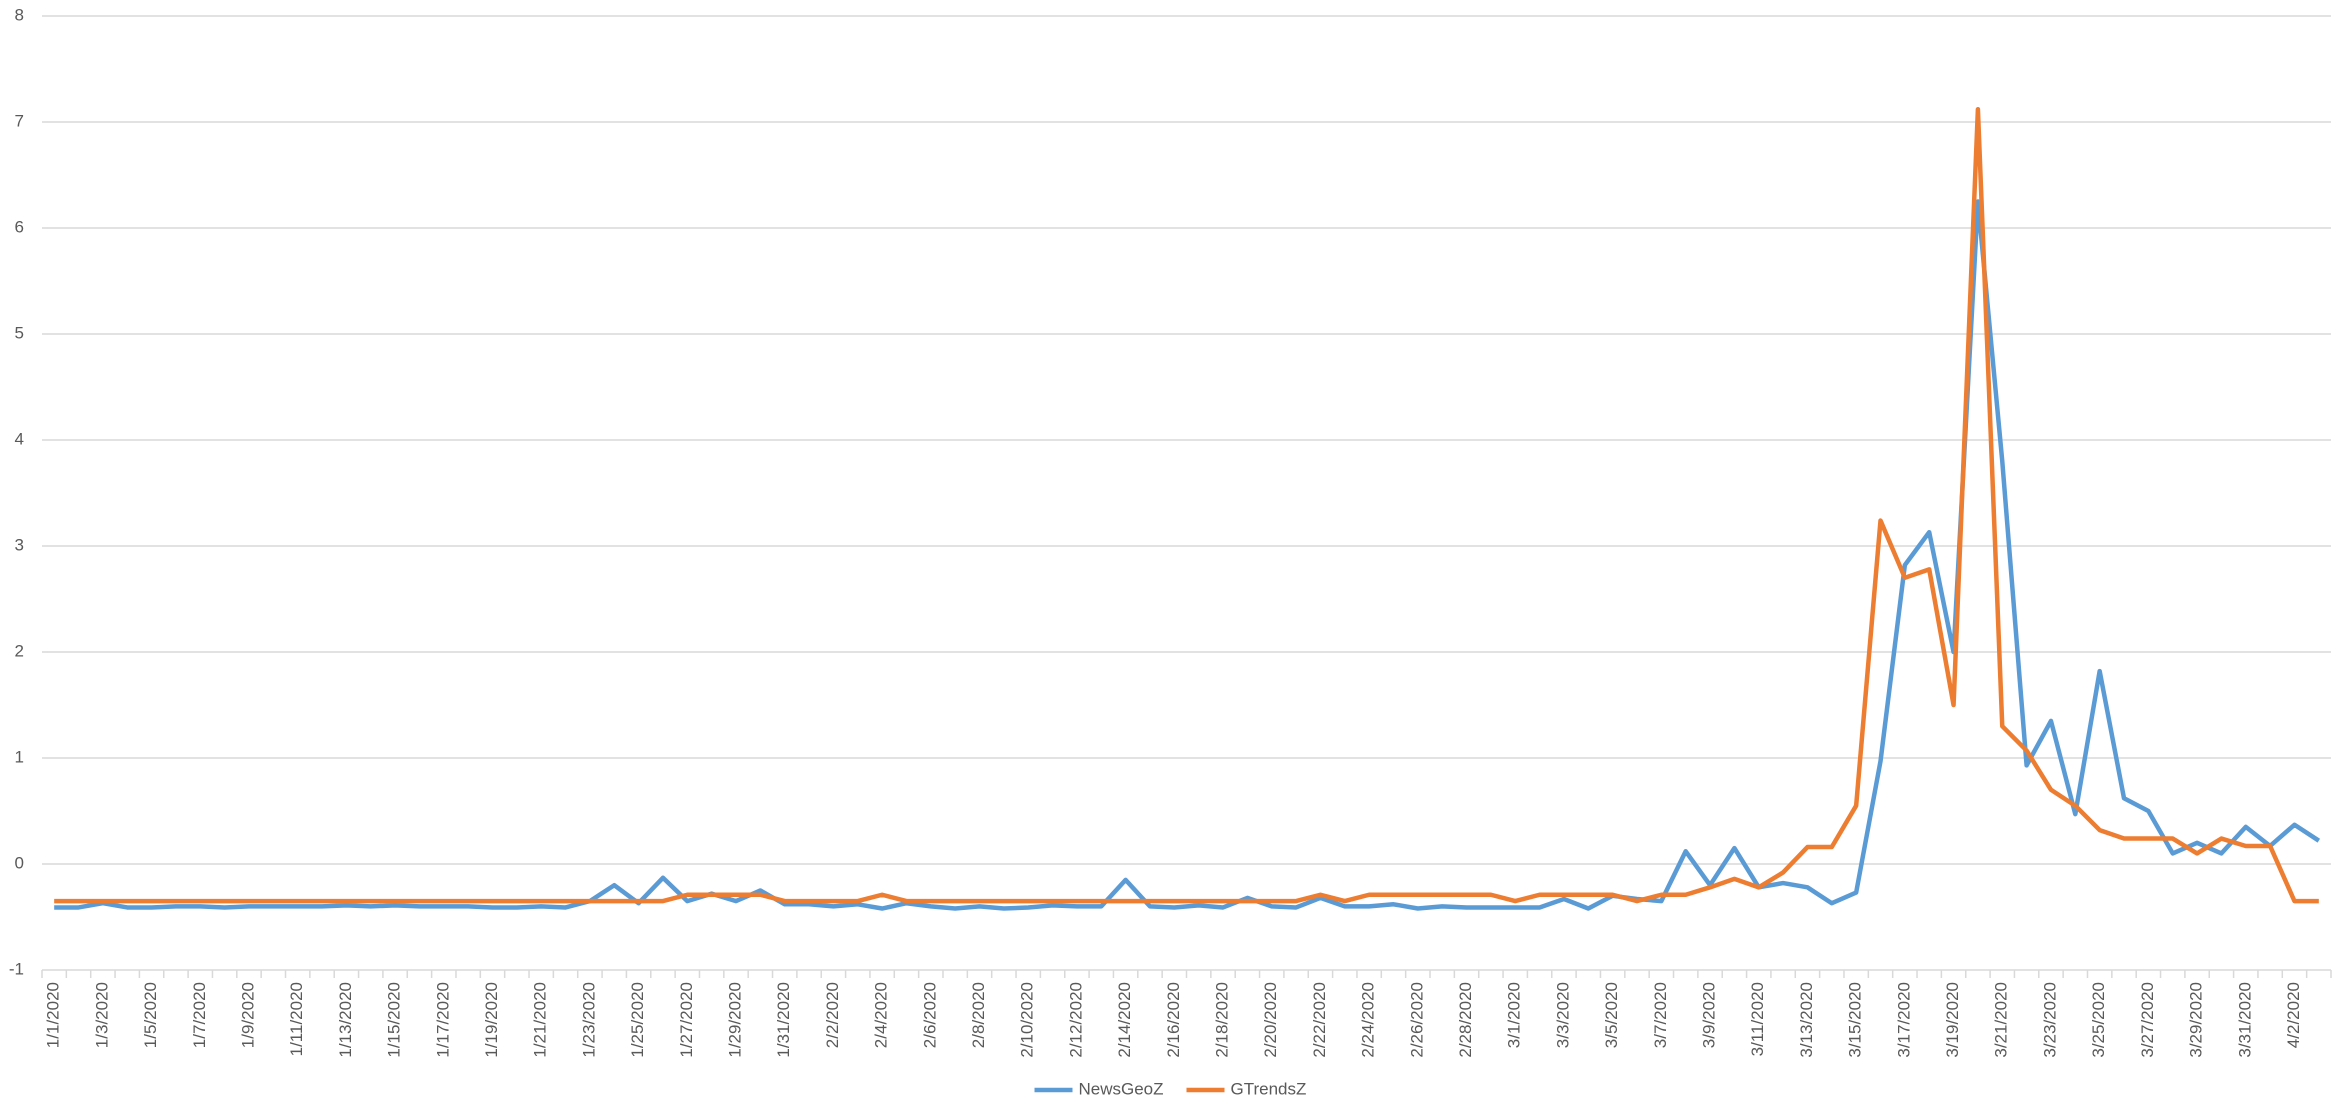 The image size is (2347, 1115). What do you see at coordinates (2098, 1020) in the screenshot?
I see `x-tick-label: 3/25/2020` at bounding box center [2098, 1020].